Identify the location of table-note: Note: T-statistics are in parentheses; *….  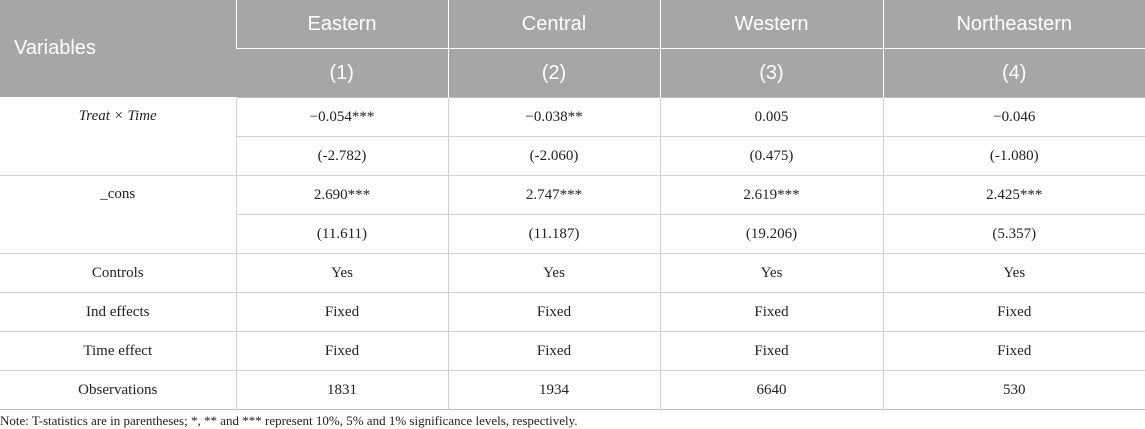
(289, 420).